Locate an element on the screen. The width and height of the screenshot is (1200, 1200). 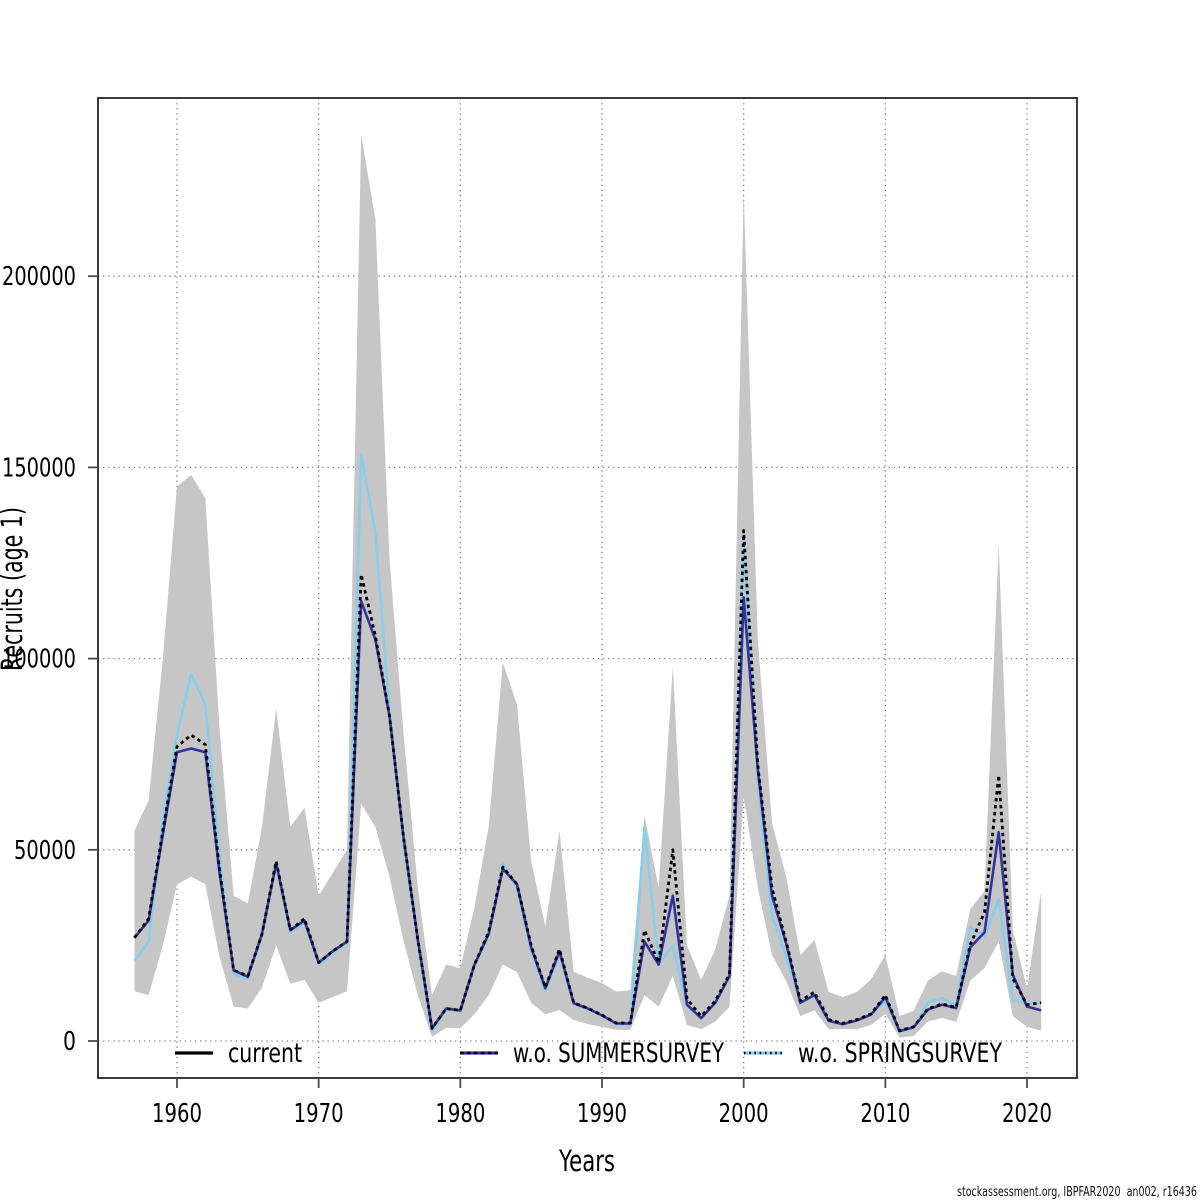
x-tick-label-1970: 1970 is located at coordinates (319, 1114).